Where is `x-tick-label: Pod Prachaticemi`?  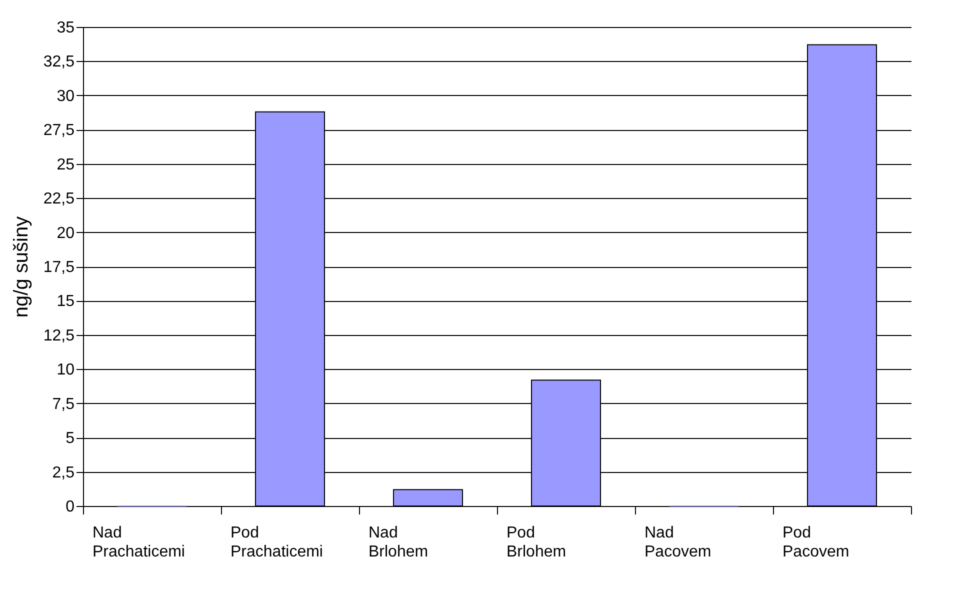 x-tick-label: Pod Prachaticemi is located at coordinates (276, 542).